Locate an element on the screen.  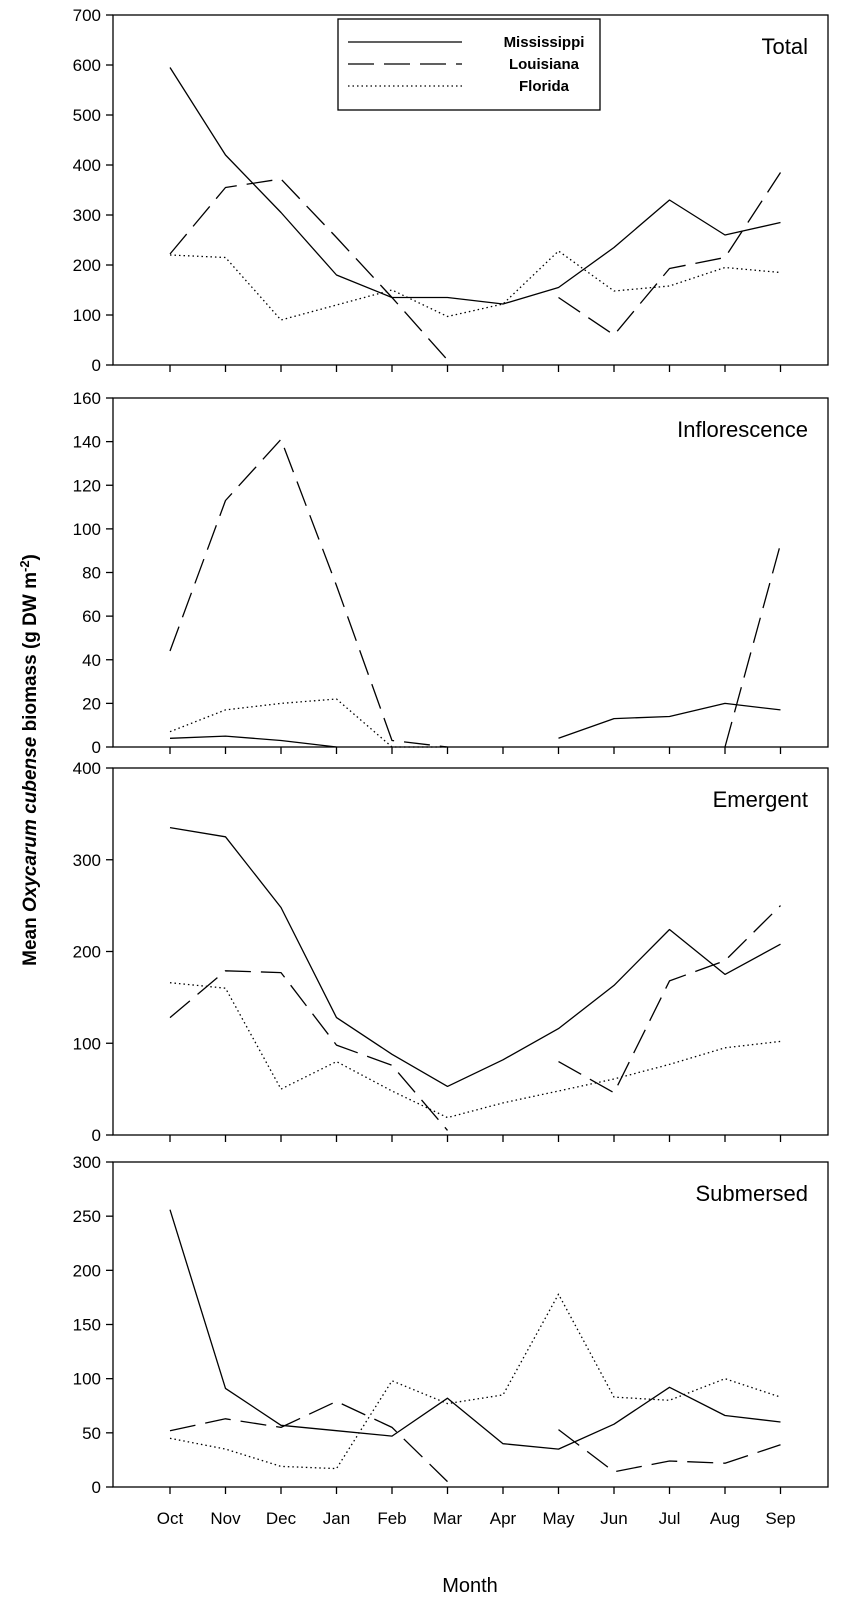
x-tick-label: Apr is located at coordinates (503, 1518).